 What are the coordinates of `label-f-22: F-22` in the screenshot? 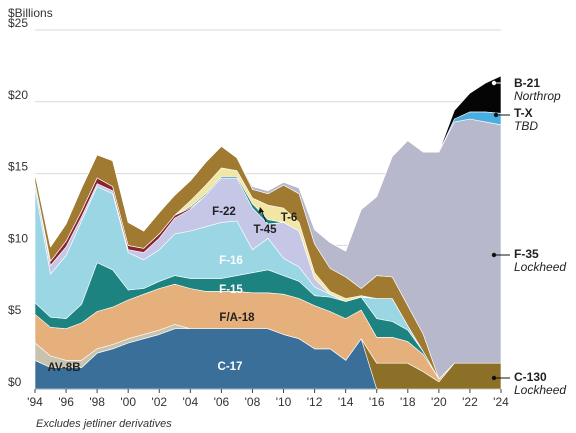 It's located at (224, 212).